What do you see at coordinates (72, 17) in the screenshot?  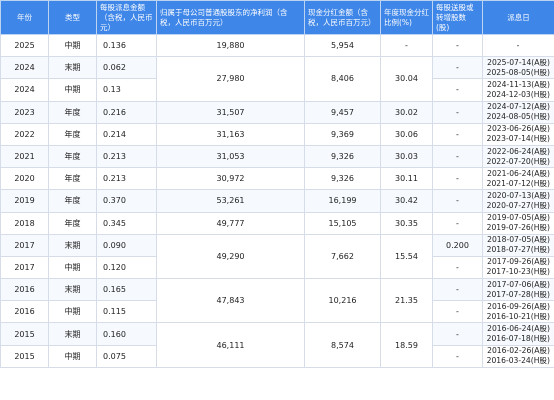 I see `header-type: 类型` at bounding box center [72, 17].